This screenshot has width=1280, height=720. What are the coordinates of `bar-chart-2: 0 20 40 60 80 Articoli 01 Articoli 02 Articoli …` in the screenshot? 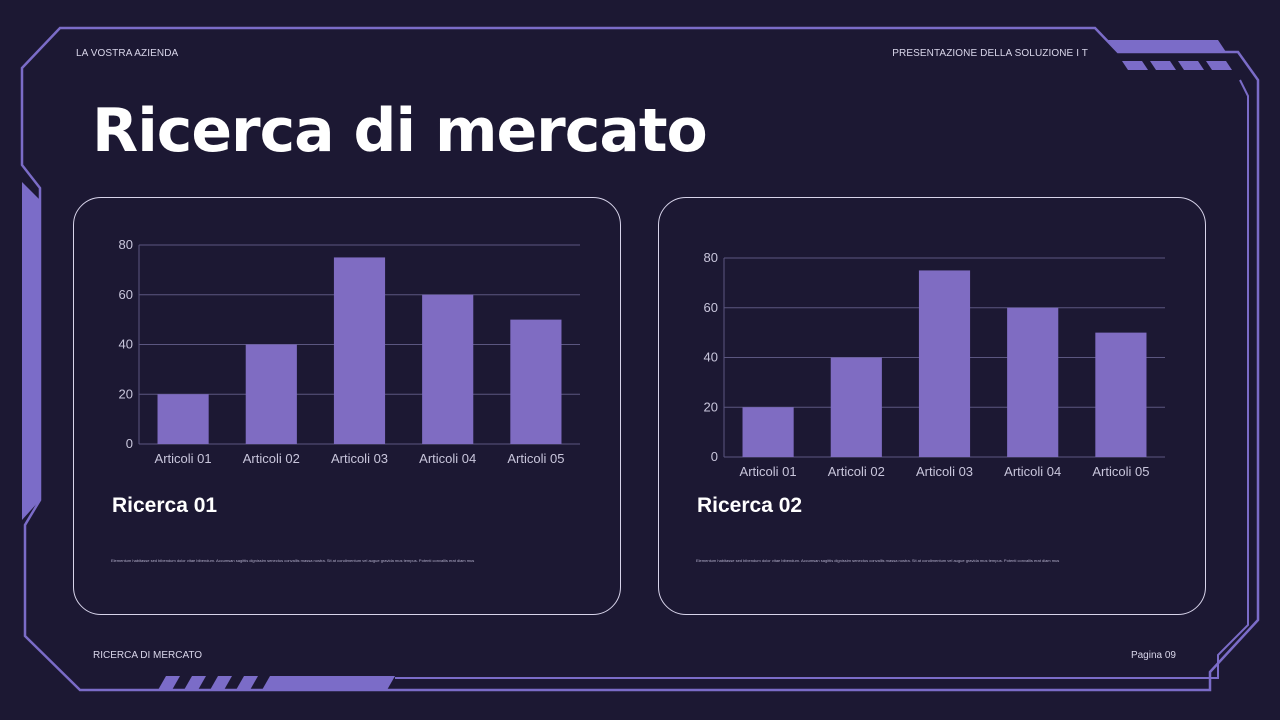 It's located at (934, 364).